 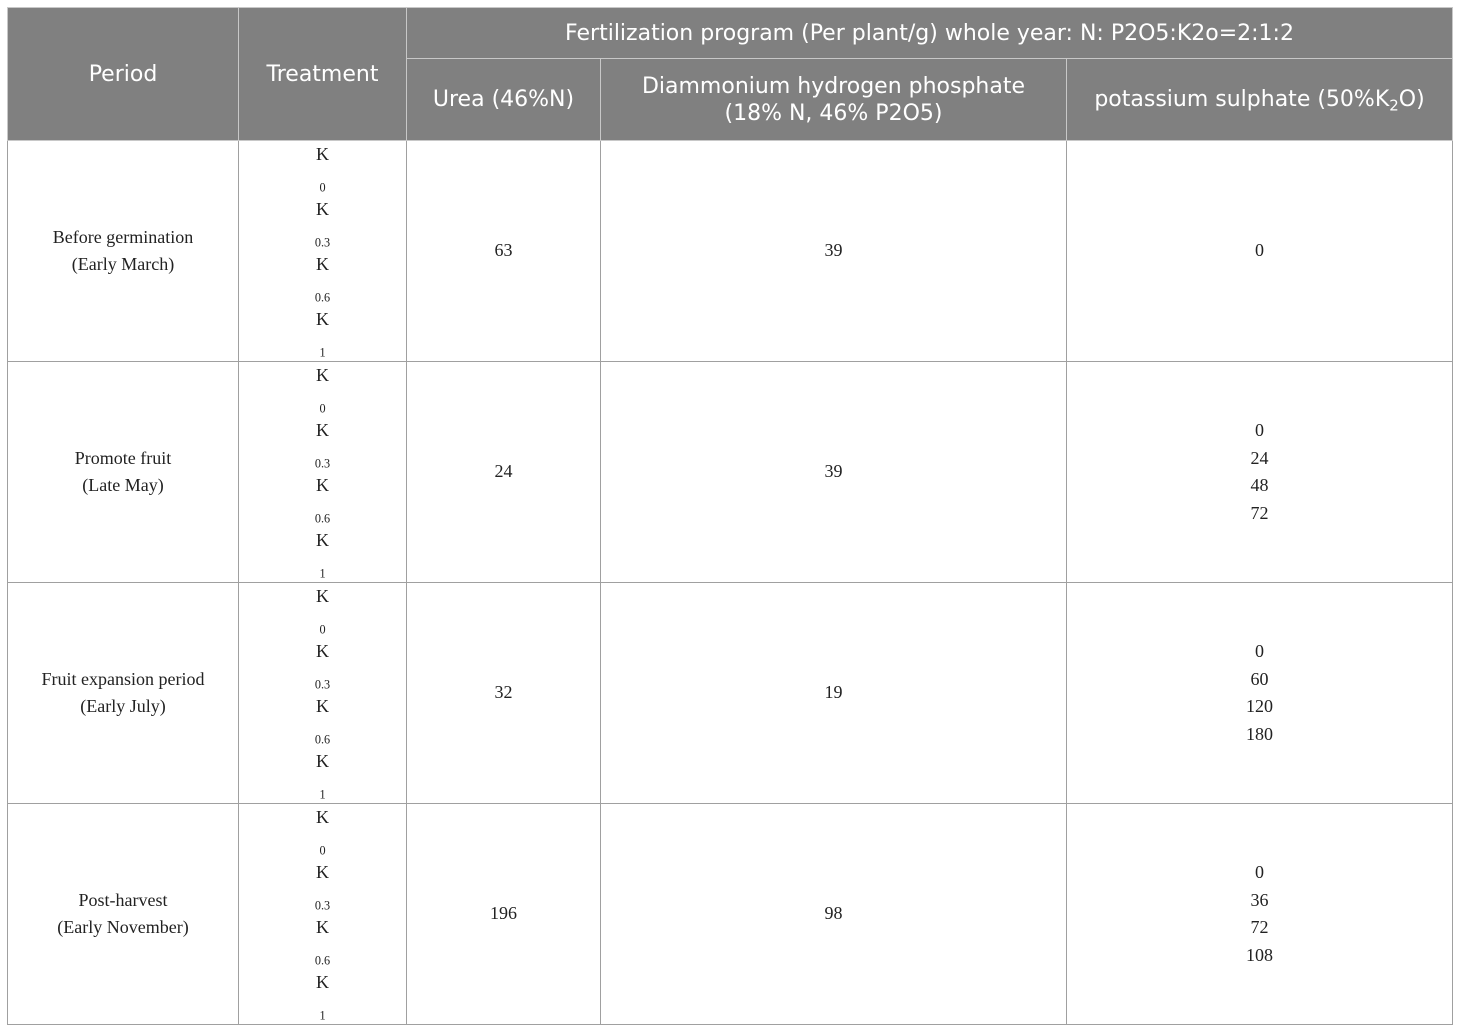 What do you see at coordinates (123, 706) in the screenshot?
I see `period-timing: (Early July)` at bounding box center [123, 706].